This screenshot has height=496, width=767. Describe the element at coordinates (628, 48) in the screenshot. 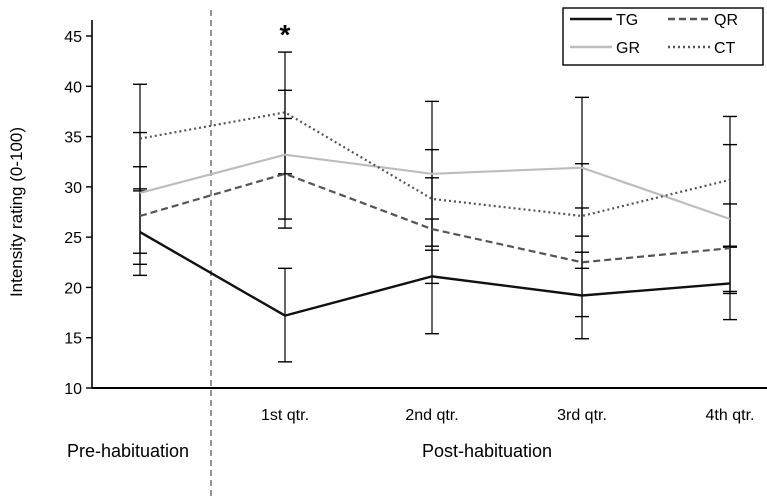

I see `legend-label-gr: GR` at that location.